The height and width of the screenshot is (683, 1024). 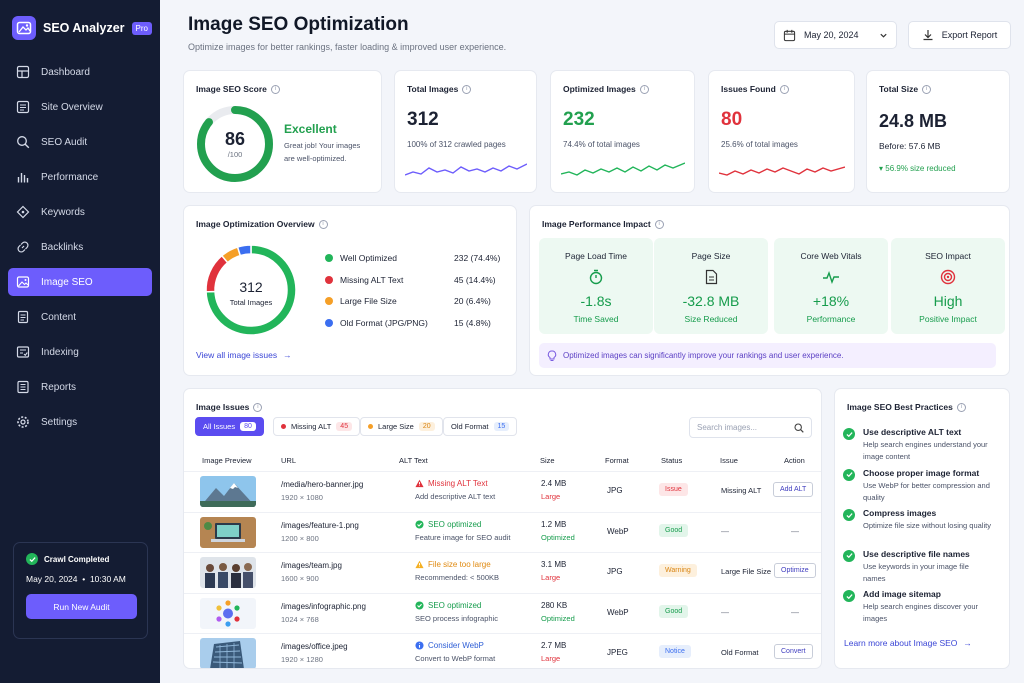 What do you see at coordinates (81, 606) in the screenshot?
I see `run-new-audit-button: Run New Audit` at bounding box center [81, 606].